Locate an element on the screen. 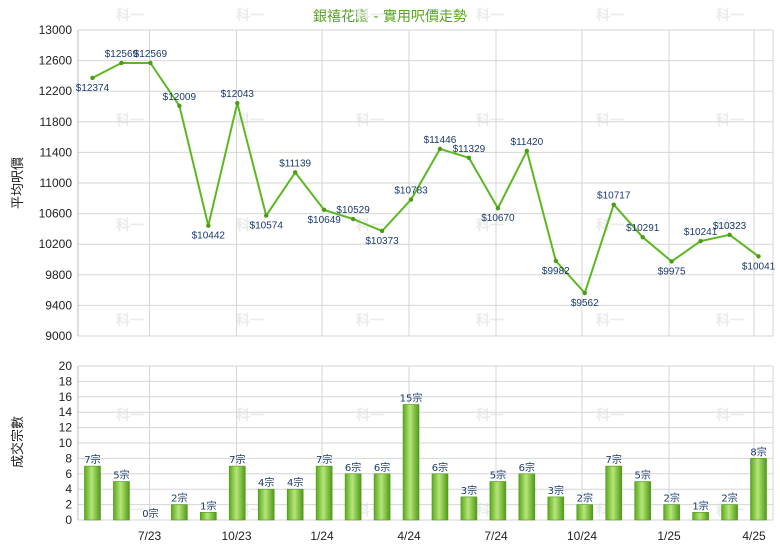 The image size is (780, 550). price-data-label: $10574 is located at coordinates (267, 226).